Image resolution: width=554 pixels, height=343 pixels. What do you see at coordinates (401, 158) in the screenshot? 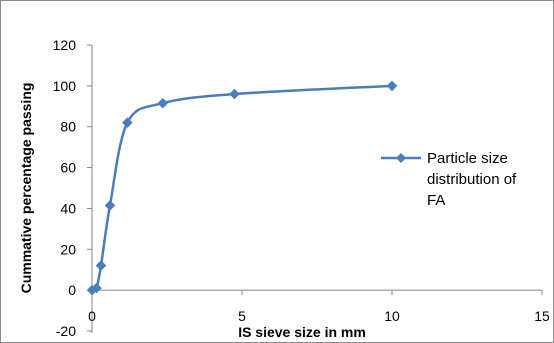
I see `legend-marker` at bounding box center [401, 158].